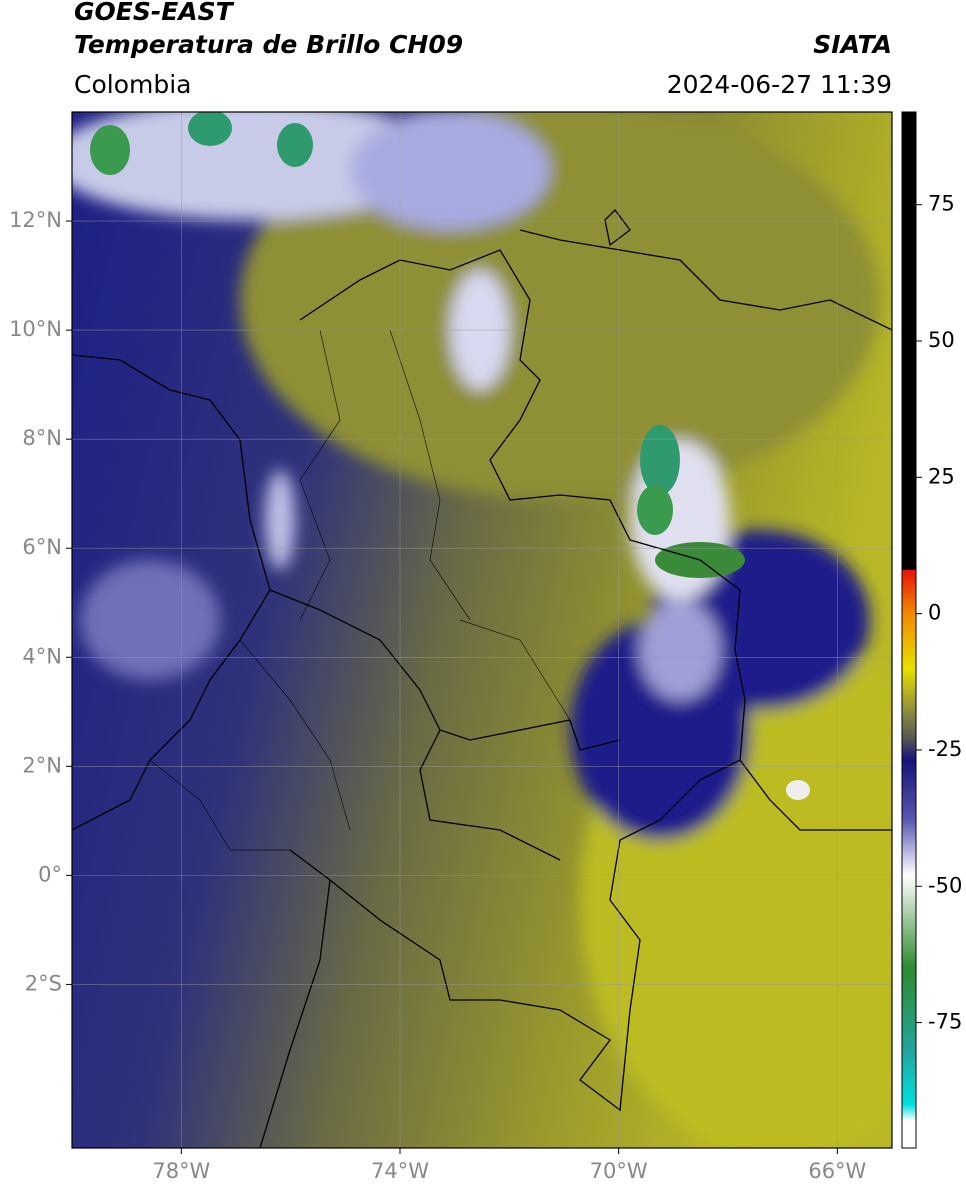 Image resolution: width=966 pixels, height=1194 pixels. Describe the element at coordinates (42, 438) in the screenshot. I see `y-tick-label: 8°N` at that location.